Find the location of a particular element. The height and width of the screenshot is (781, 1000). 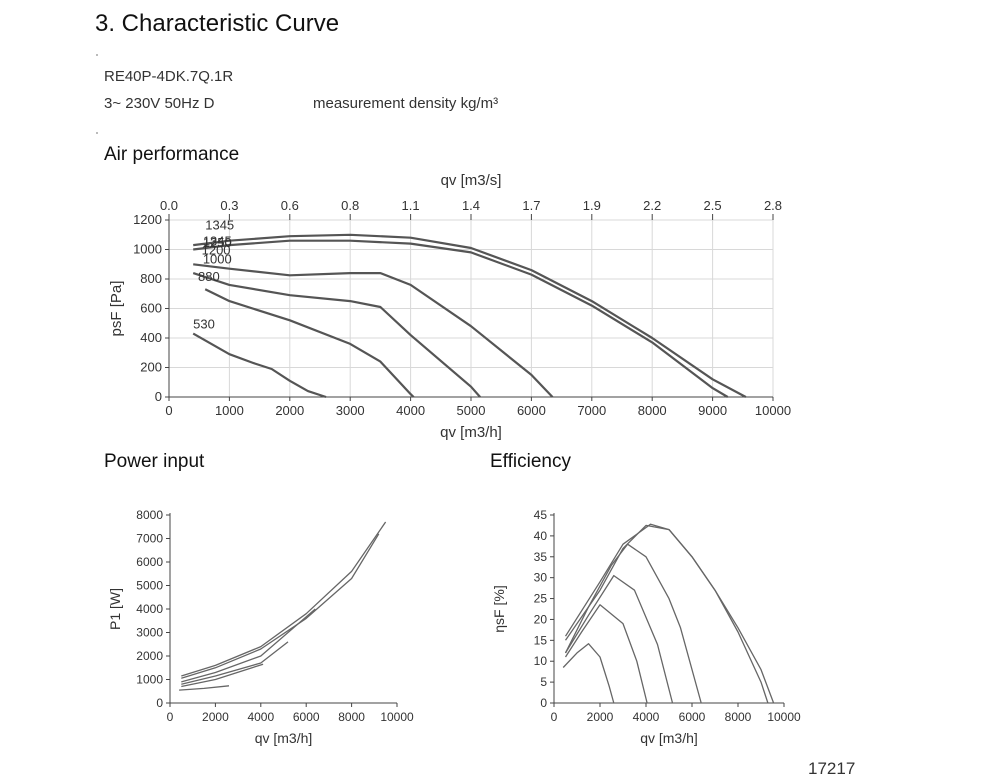

power-y-axis-label: P1 [W] is located at coordinates (115, 609).